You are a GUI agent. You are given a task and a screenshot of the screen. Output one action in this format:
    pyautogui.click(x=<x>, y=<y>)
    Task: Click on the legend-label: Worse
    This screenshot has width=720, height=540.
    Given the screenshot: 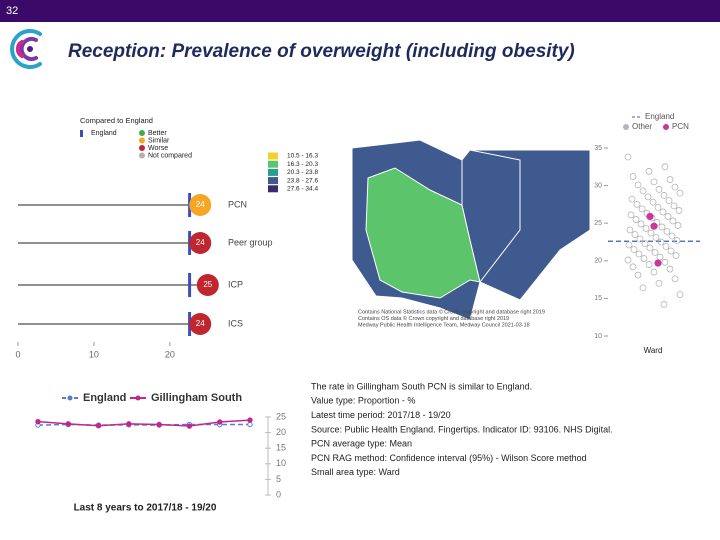 What is the action you would take?
    pyautogui.click(x=158, y=148)
    